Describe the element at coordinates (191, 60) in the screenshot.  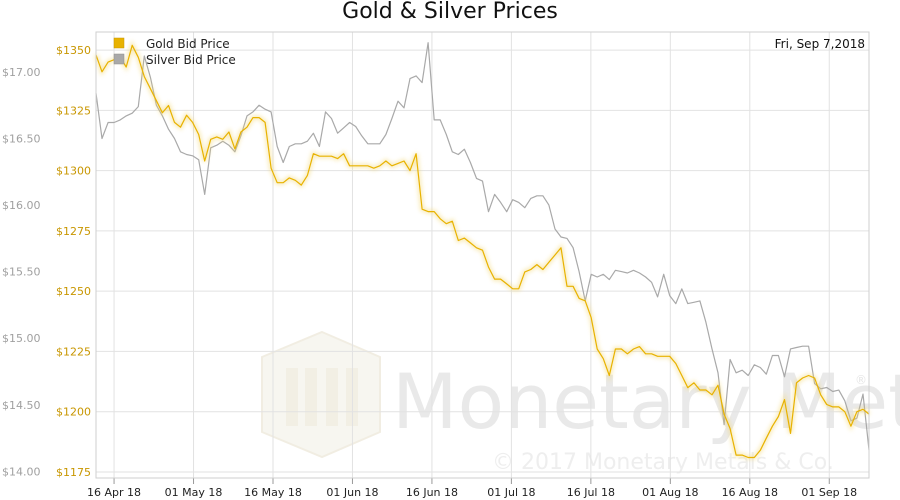
I see `legend-silver-label: Silver Bid Price` at that location.